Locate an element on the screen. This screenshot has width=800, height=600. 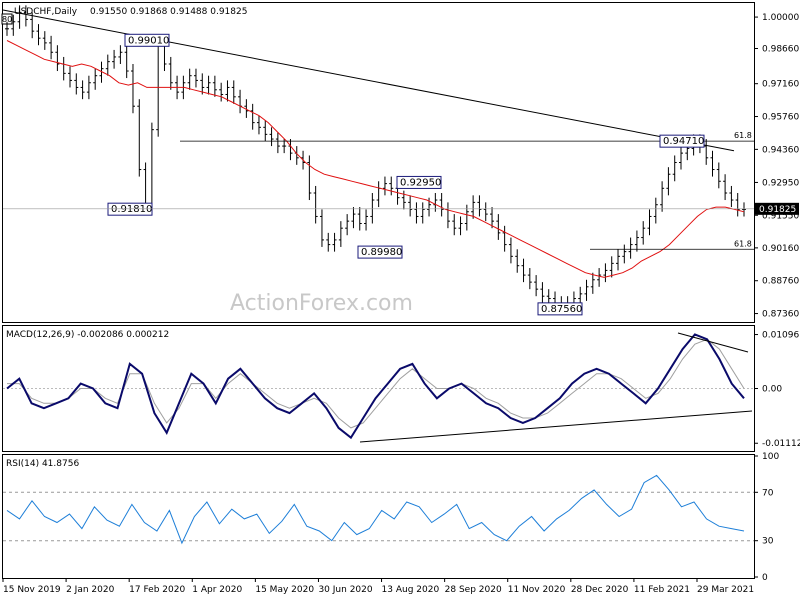
x-tick-label: 2 Jan 2020 is located at coordinates (90, 590).